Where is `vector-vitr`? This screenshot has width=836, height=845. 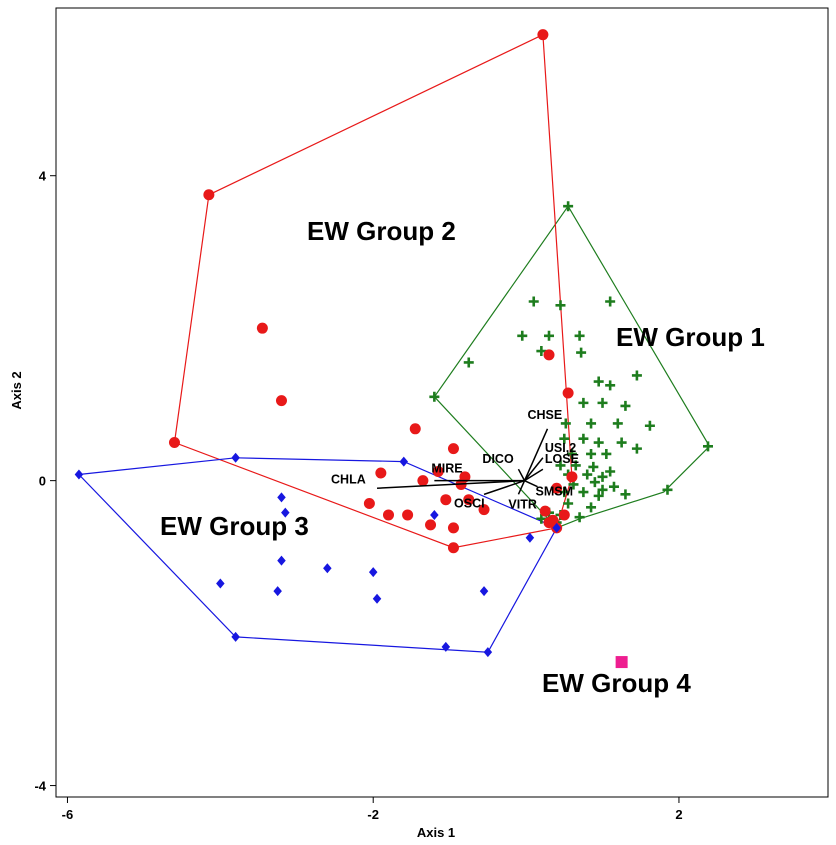
vector-vitr is located at coordinates (521, 487).